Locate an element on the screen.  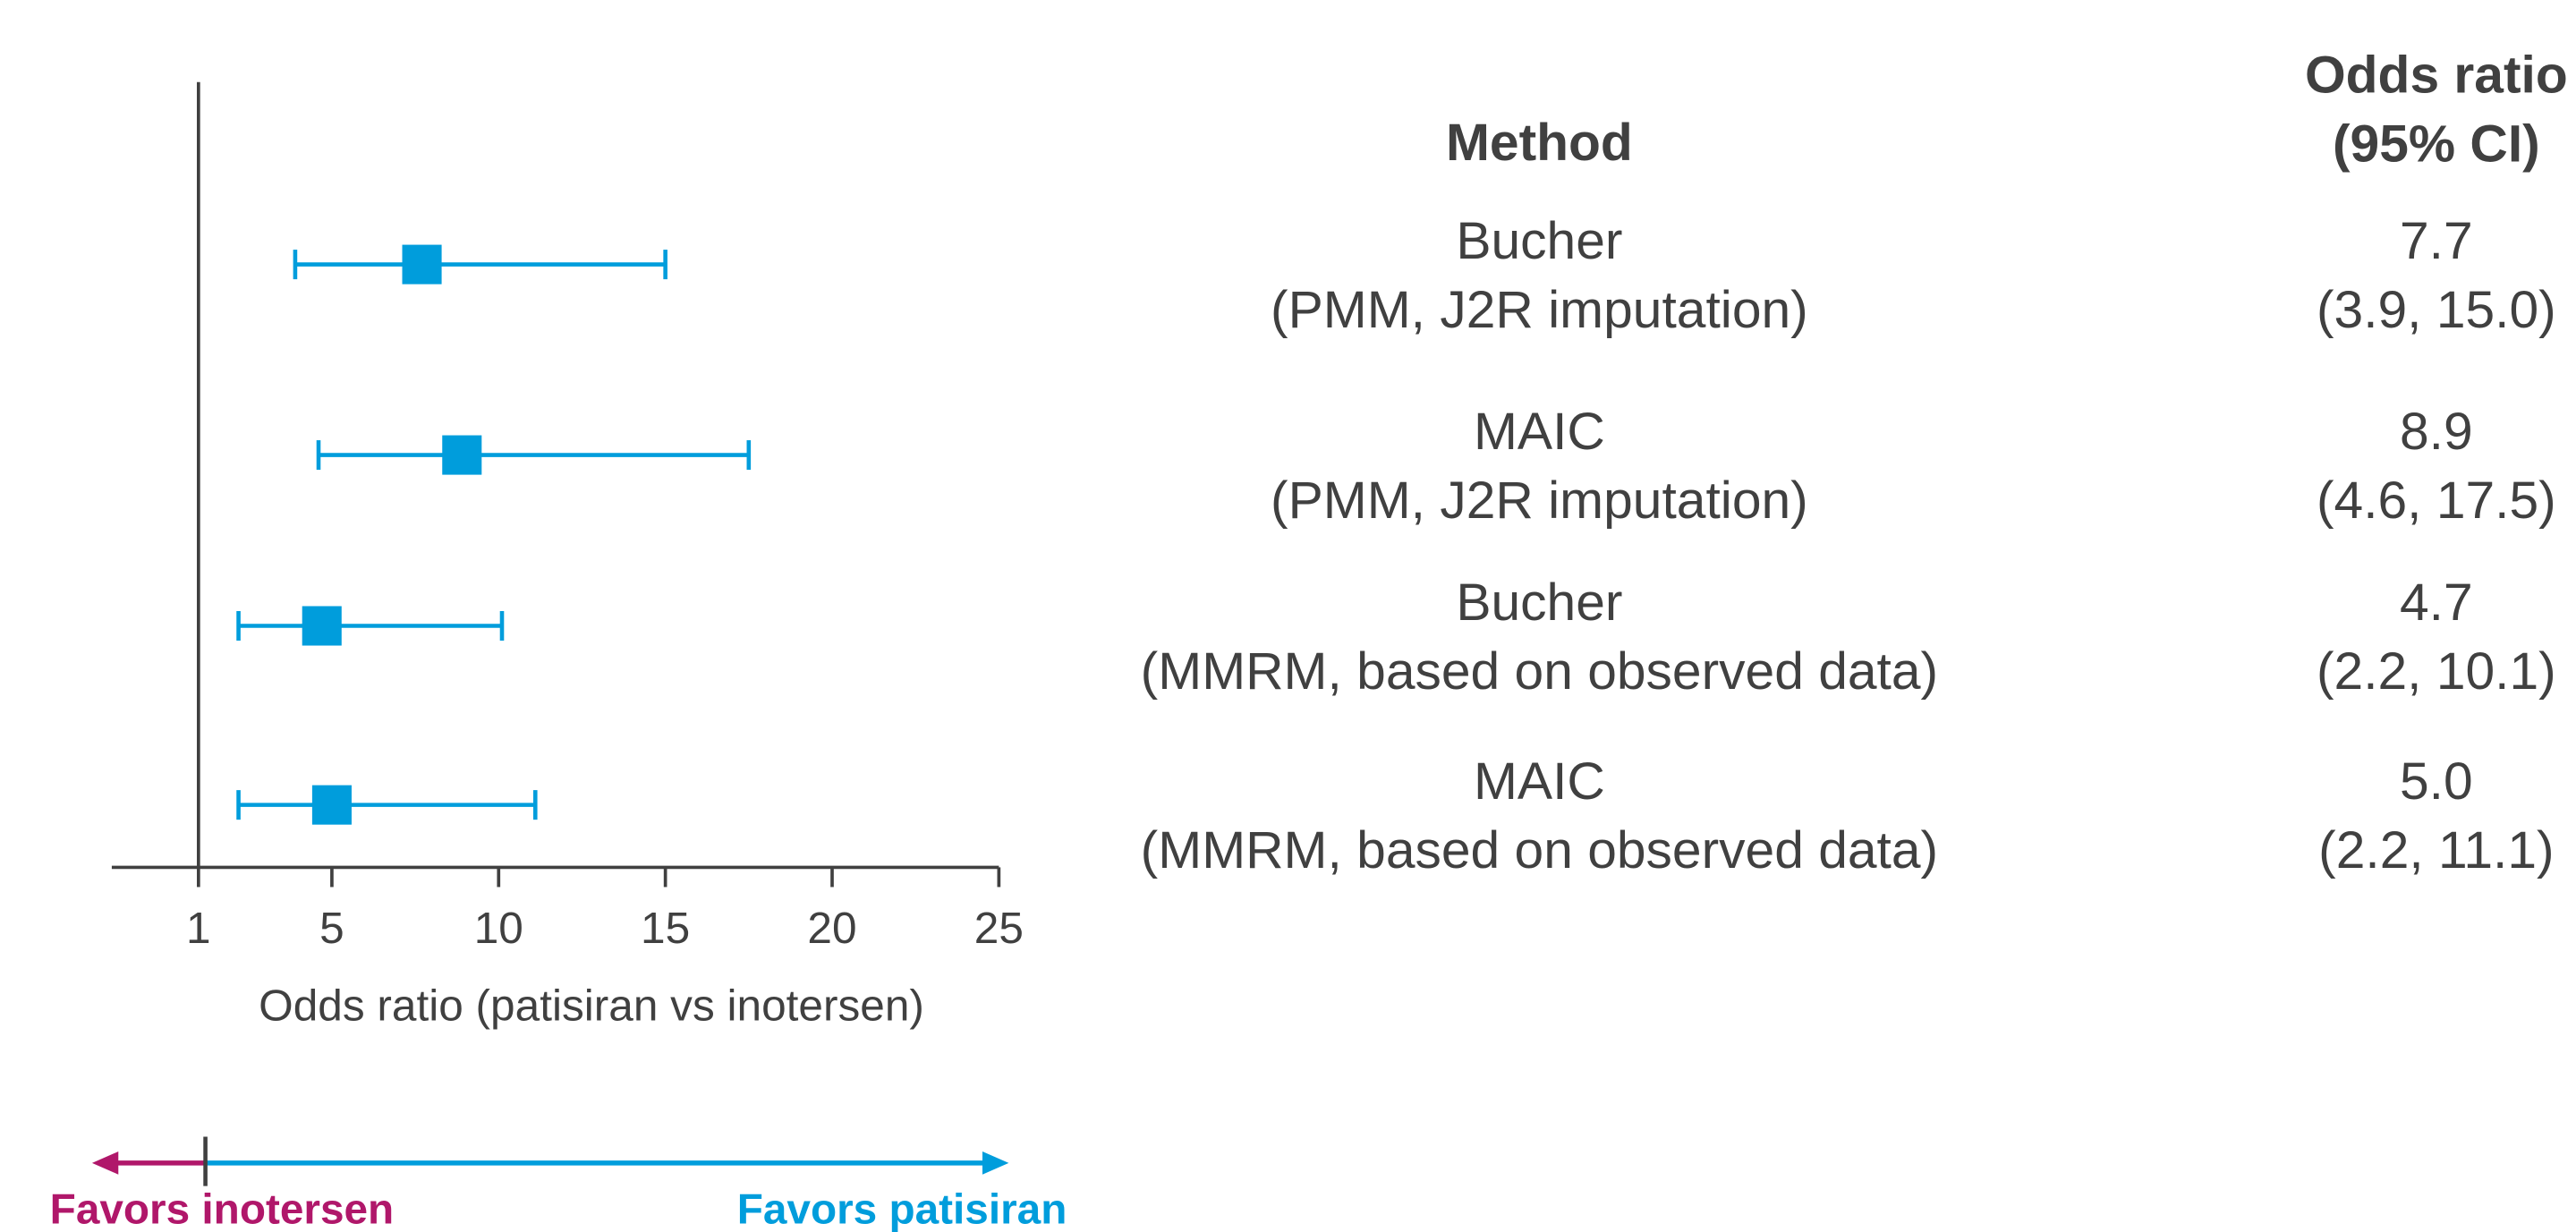
favors-right-arrowhead is located at coordinates (996, 1163).